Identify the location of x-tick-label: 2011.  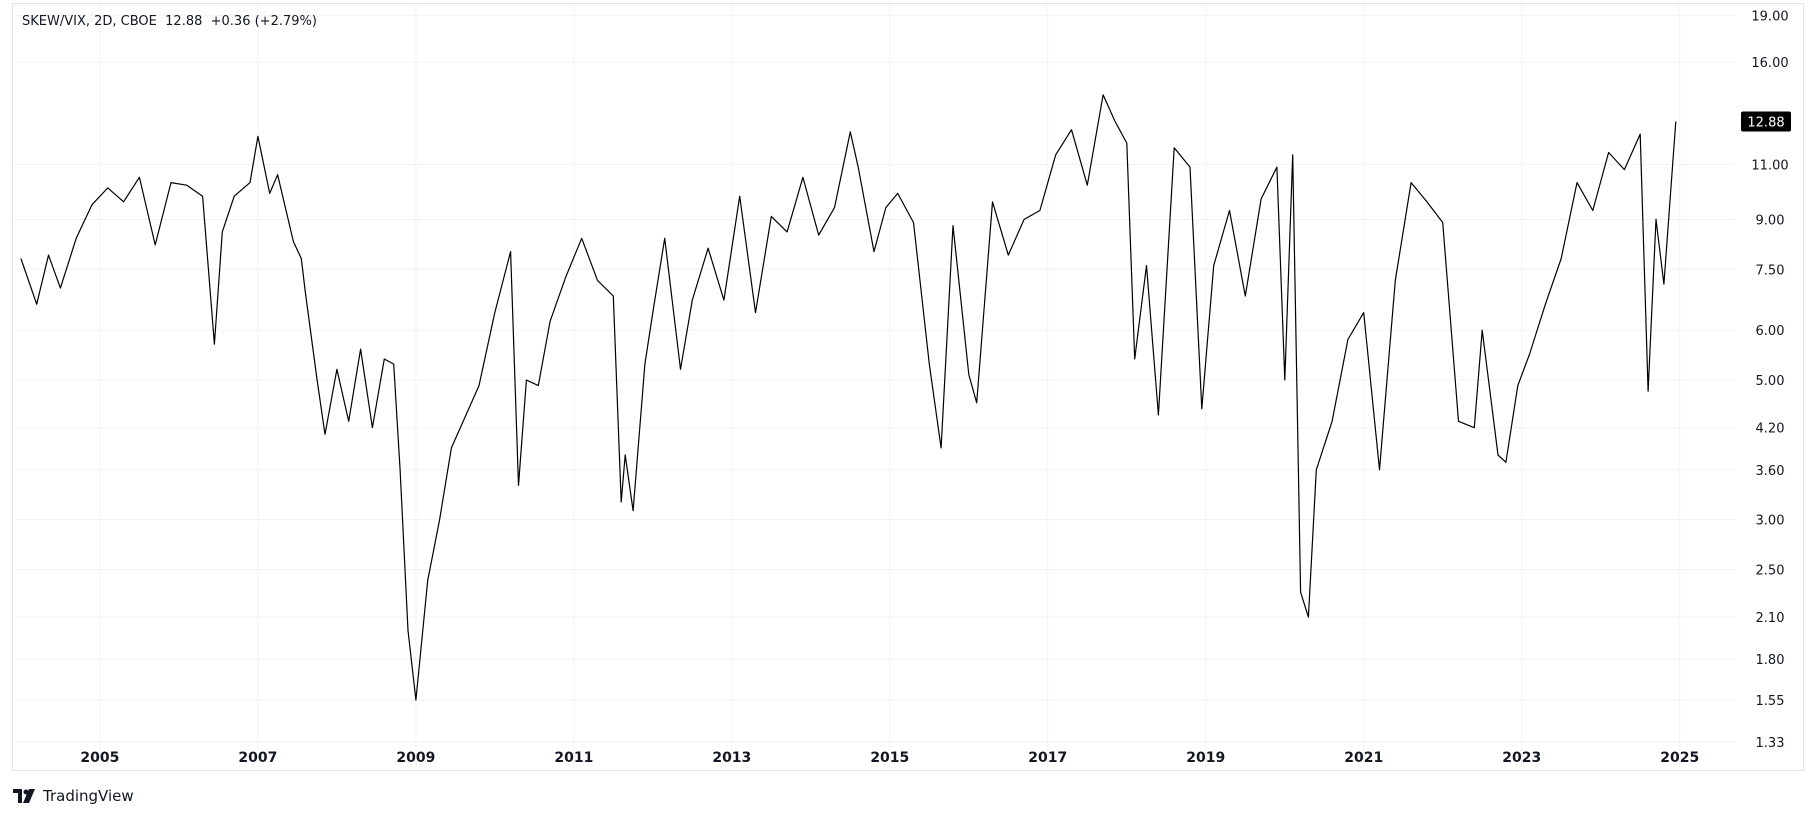
(573, 758).